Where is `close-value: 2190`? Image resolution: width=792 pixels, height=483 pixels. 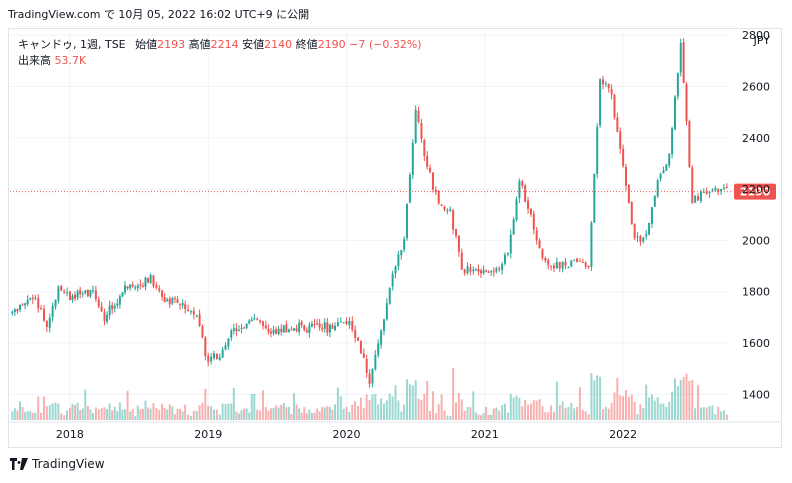
close-value: 2190 is located at coordinates (331, 44).